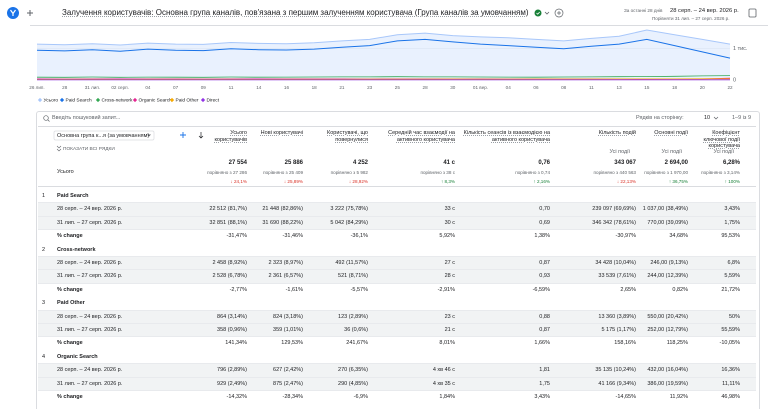 The image size is (768, 409). I want to click on cell: 41 166 (9,34%), so click(617, 383).